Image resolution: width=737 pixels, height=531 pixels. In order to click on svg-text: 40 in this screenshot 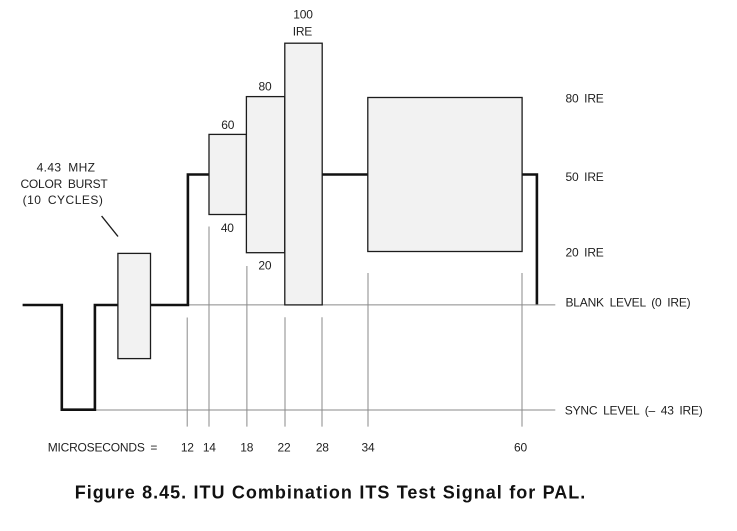, I will do `click(227, 228)`.